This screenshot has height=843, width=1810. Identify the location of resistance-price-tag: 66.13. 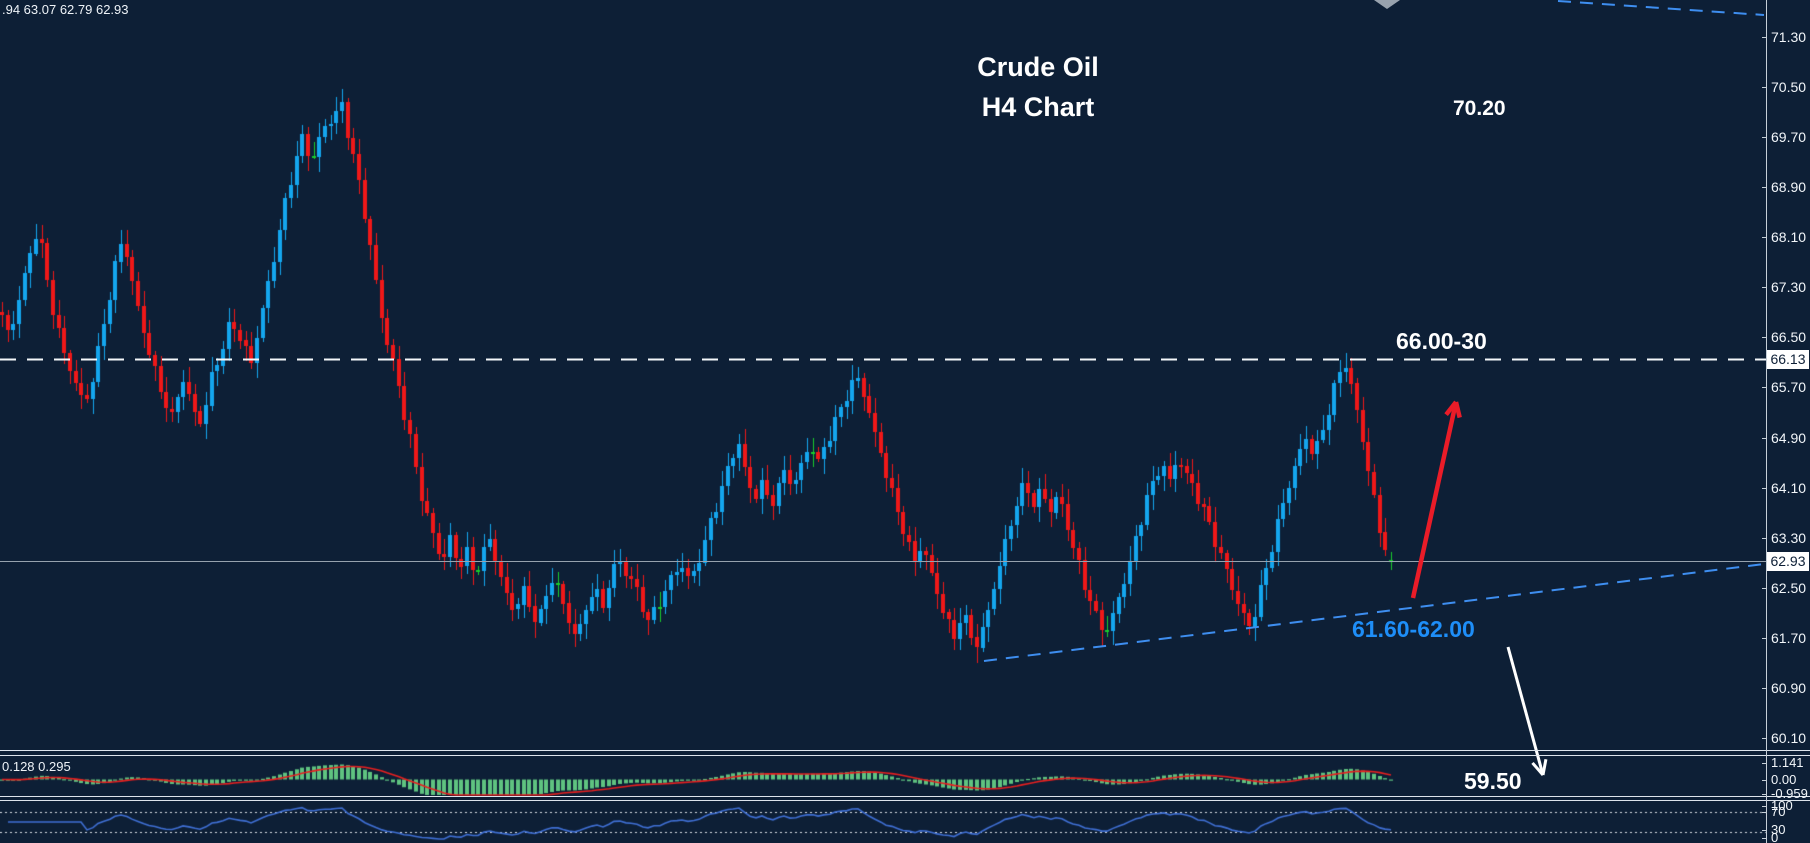
(1788, 359).